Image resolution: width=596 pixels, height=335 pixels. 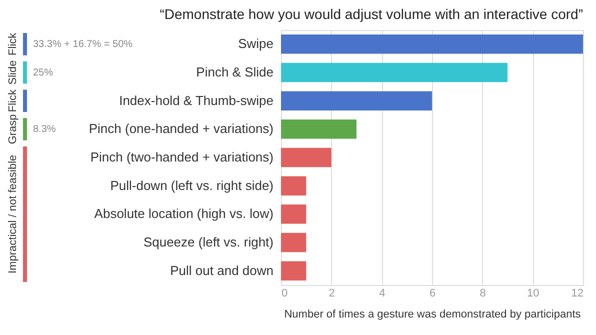 I want to click on text: 8.3%, so click(x=44, y=130).